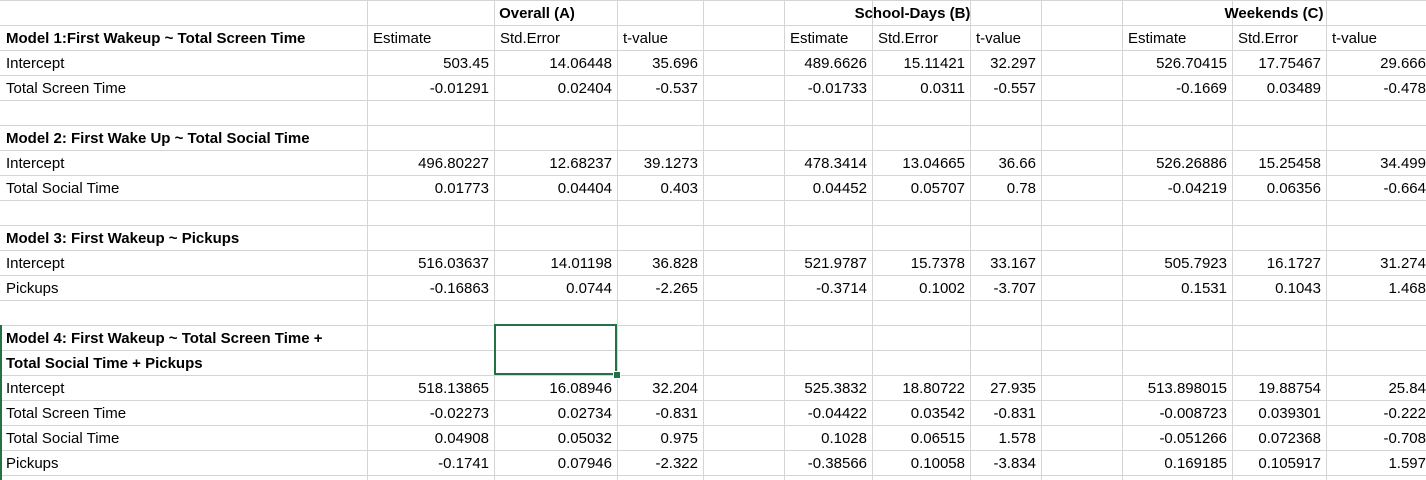 The image size is (1426, 480). What do you see at coordinates (1017, 163) in the screenshot?
I see `value-cell: 36.66` at bounding box center [1017, 163].